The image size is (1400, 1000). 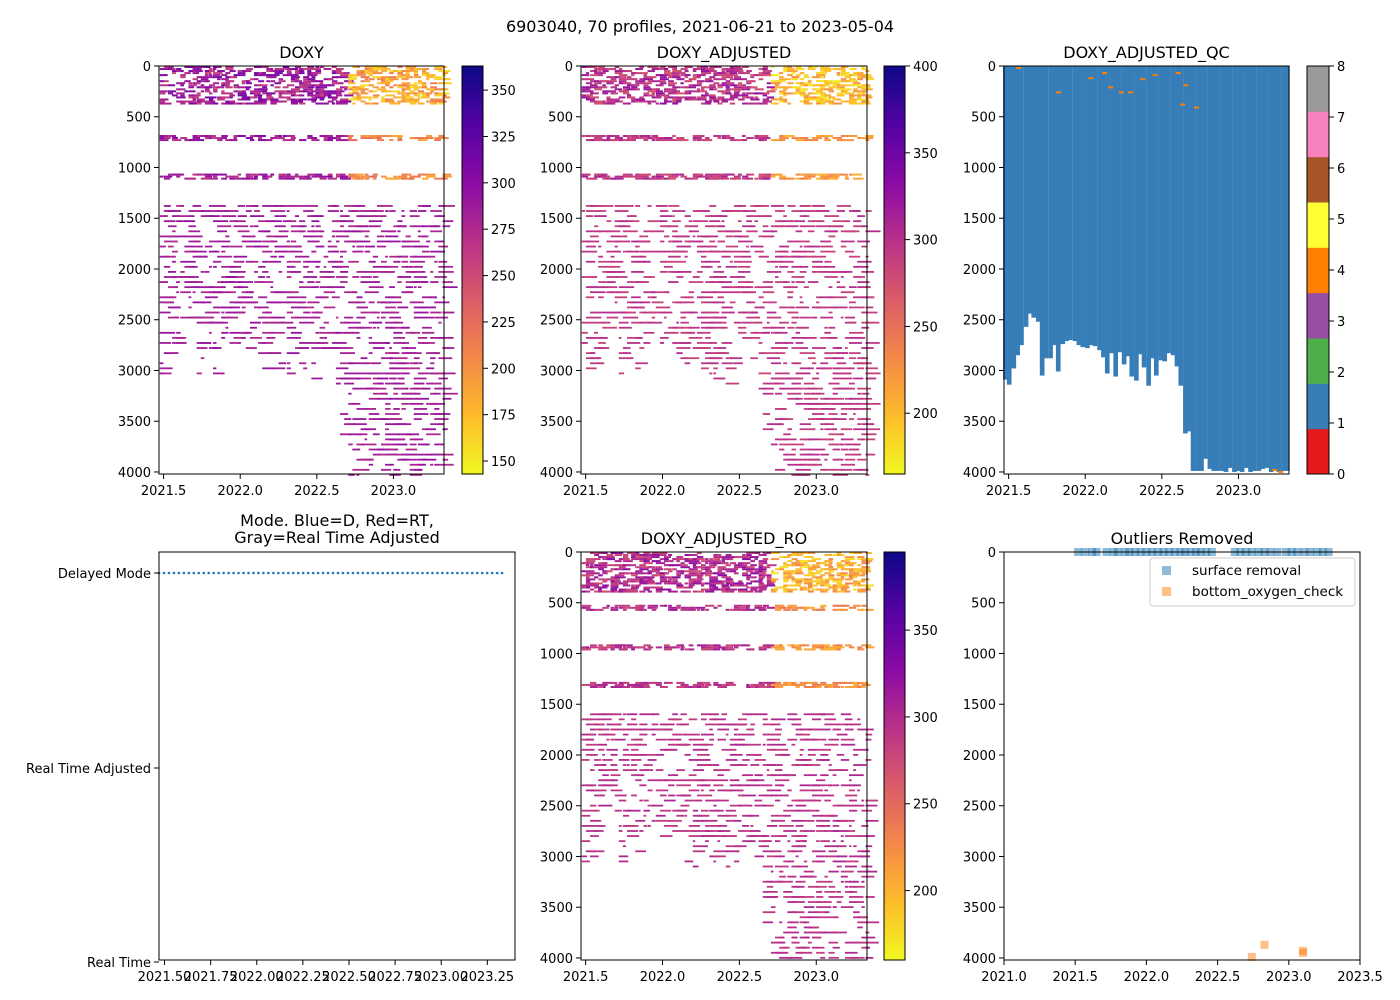 What do you see at coordinates (502, 573) in the screenshot?
I see `mode-point` at bounding box center [502, 573].